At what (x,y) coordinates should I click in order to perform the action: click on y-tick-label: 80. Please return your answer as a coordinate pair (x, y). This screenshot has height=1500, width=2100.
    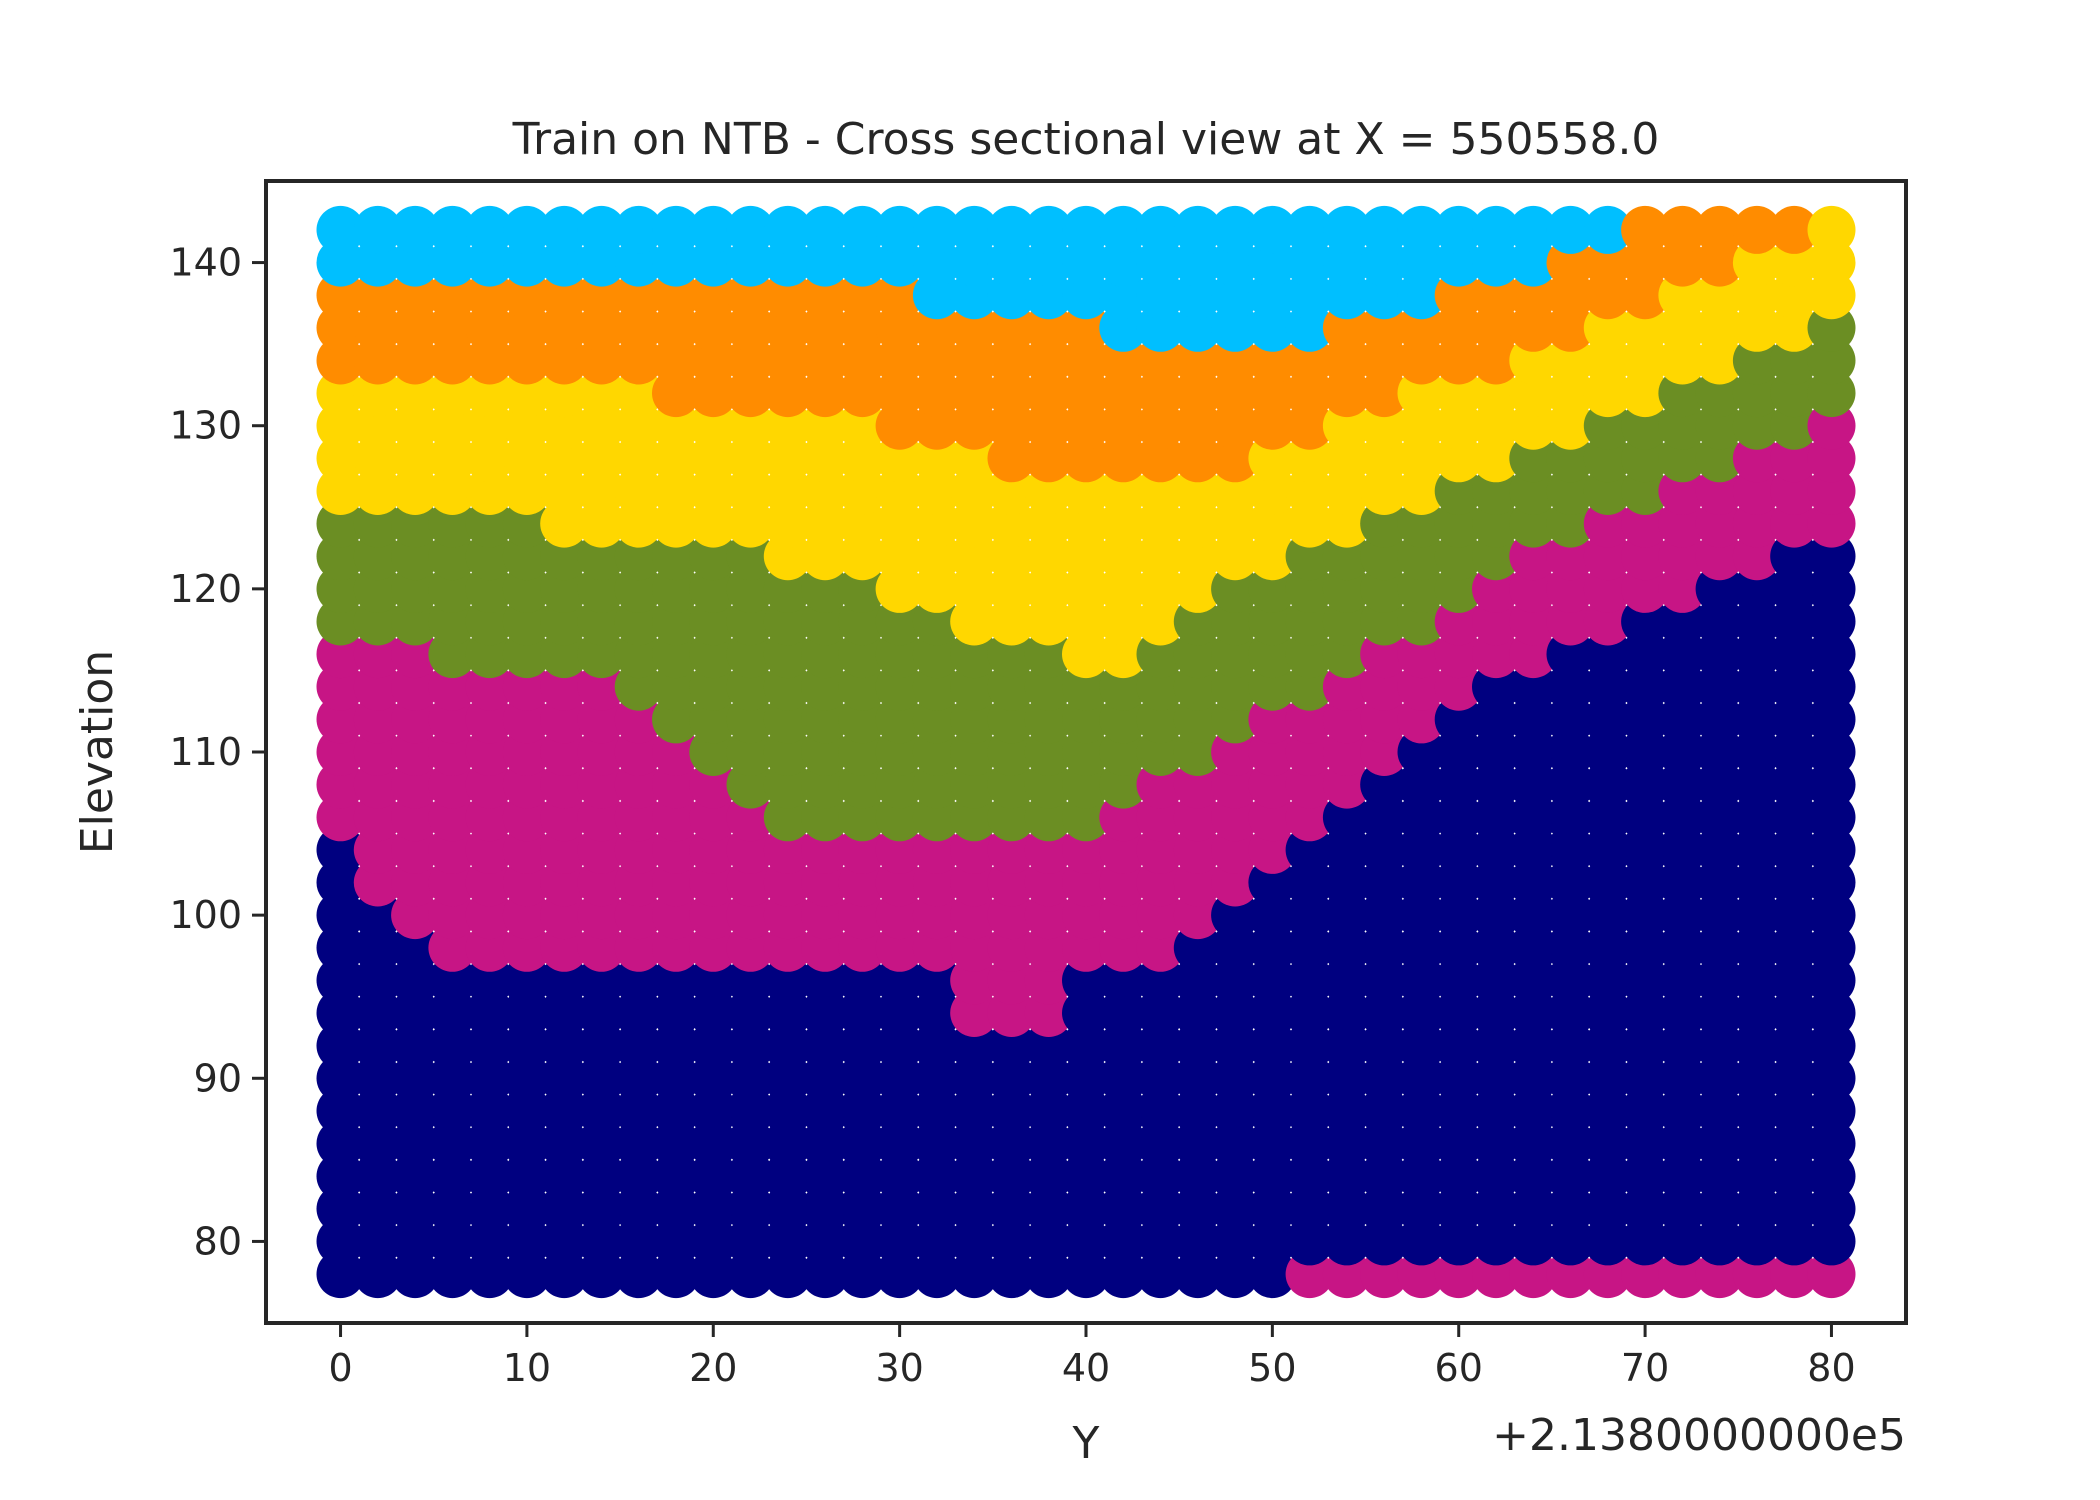
    Looking at the image, I should click on (218, 1241).